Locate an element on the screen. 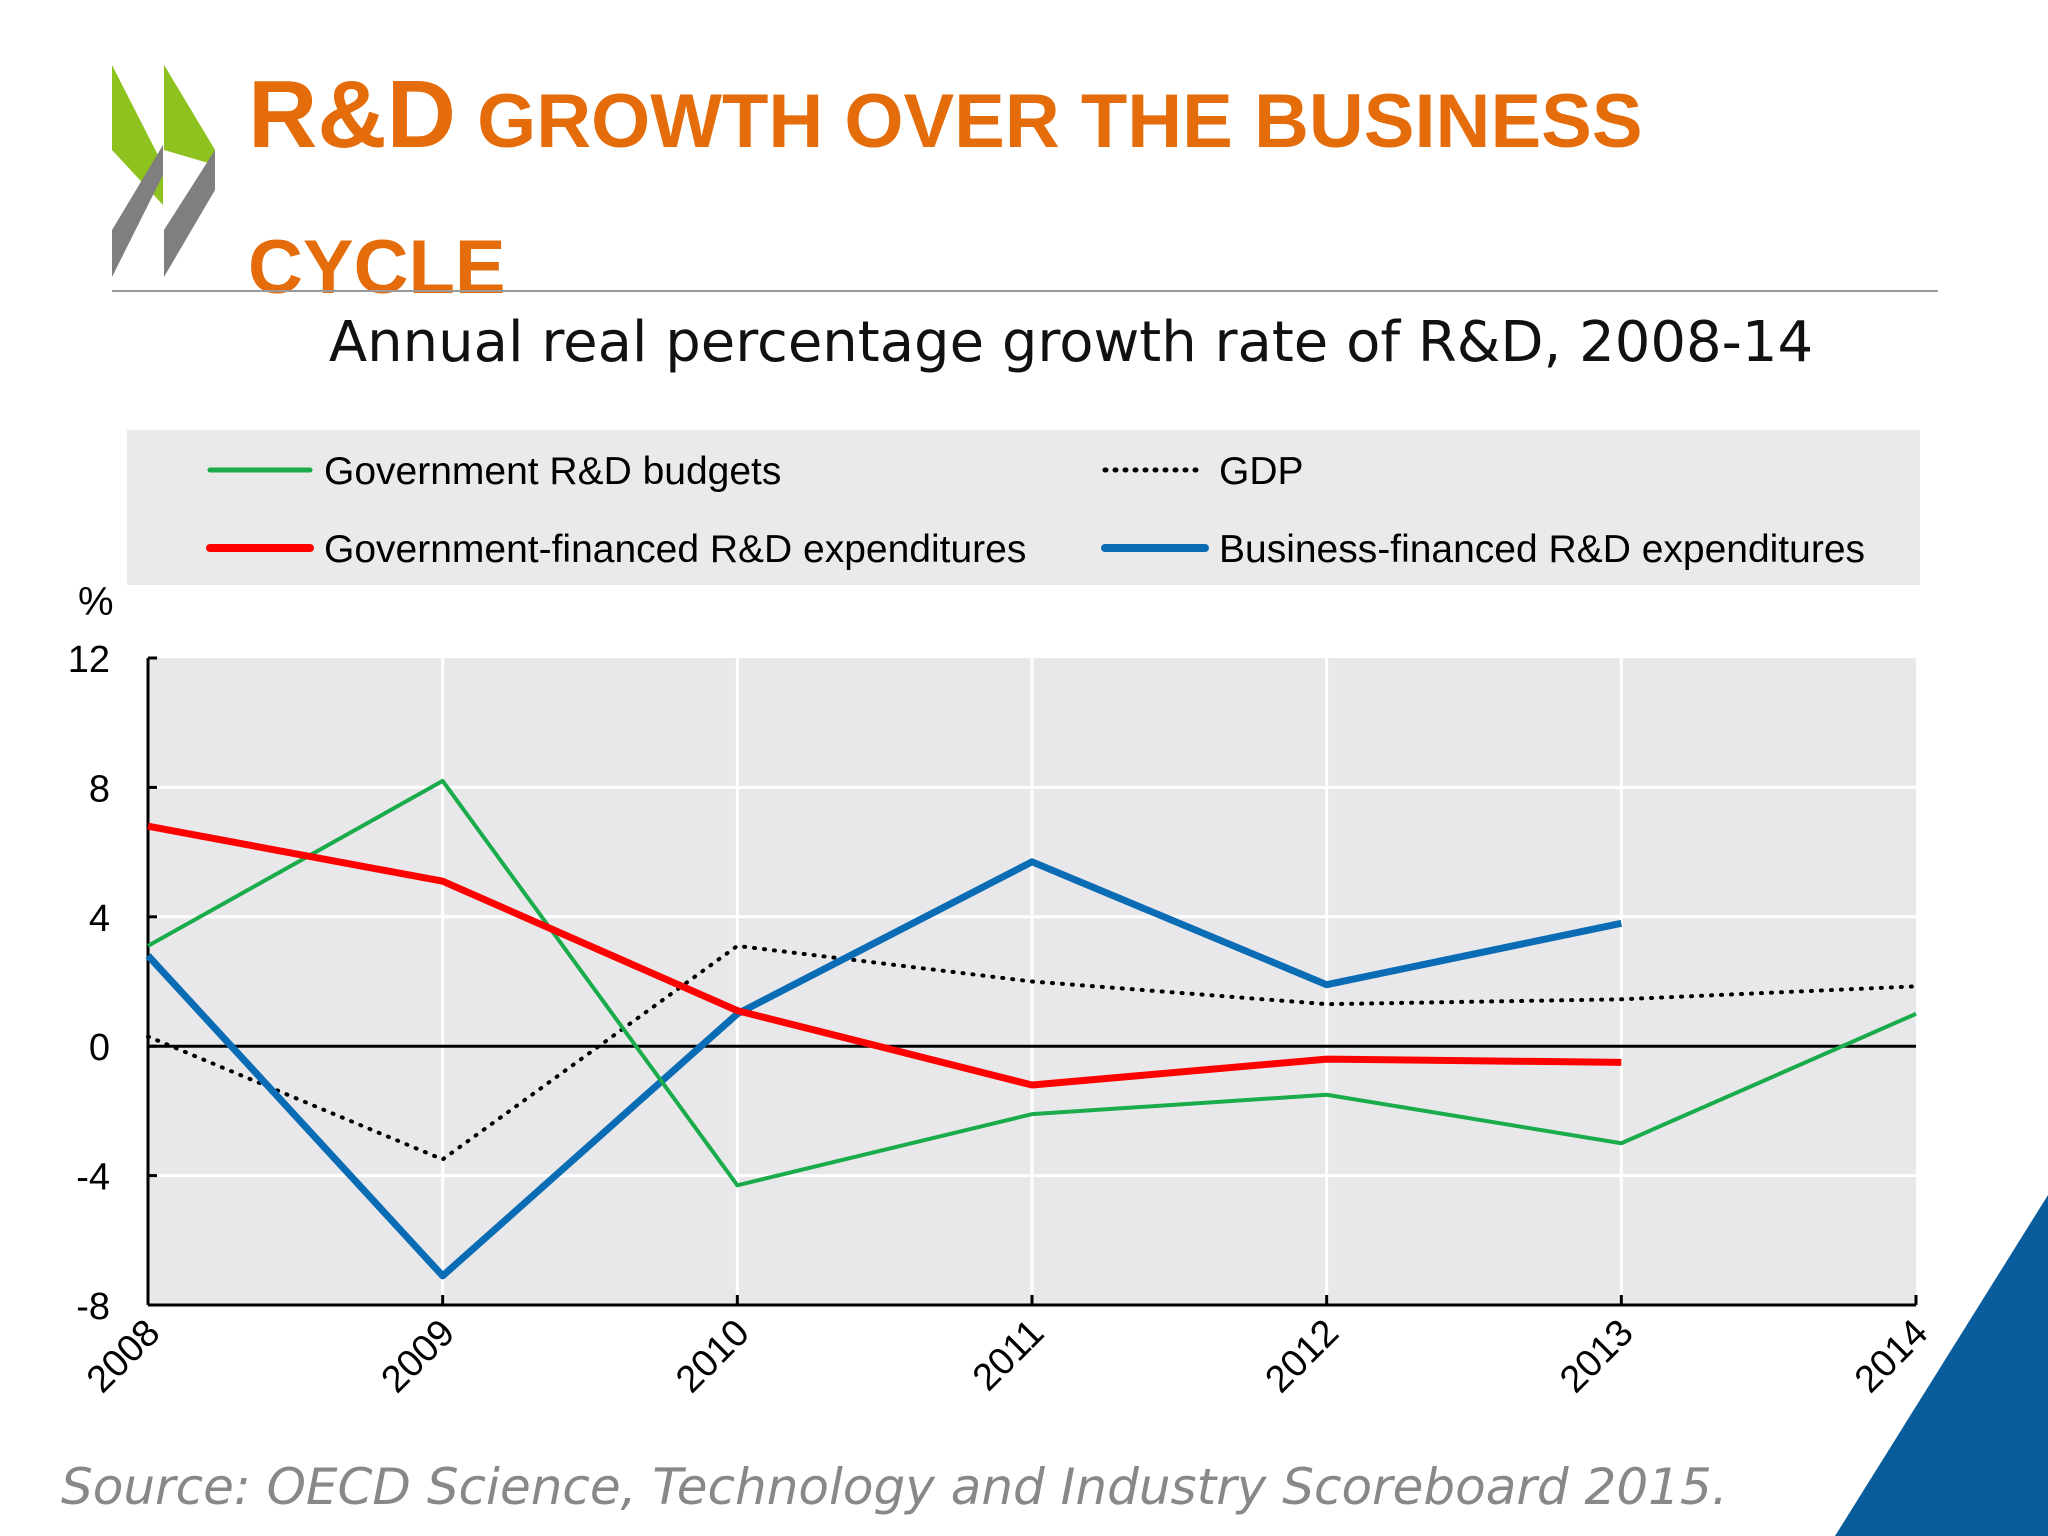 The image size is (2048, 1536). legend-box is located at coordinates (1023, 507).